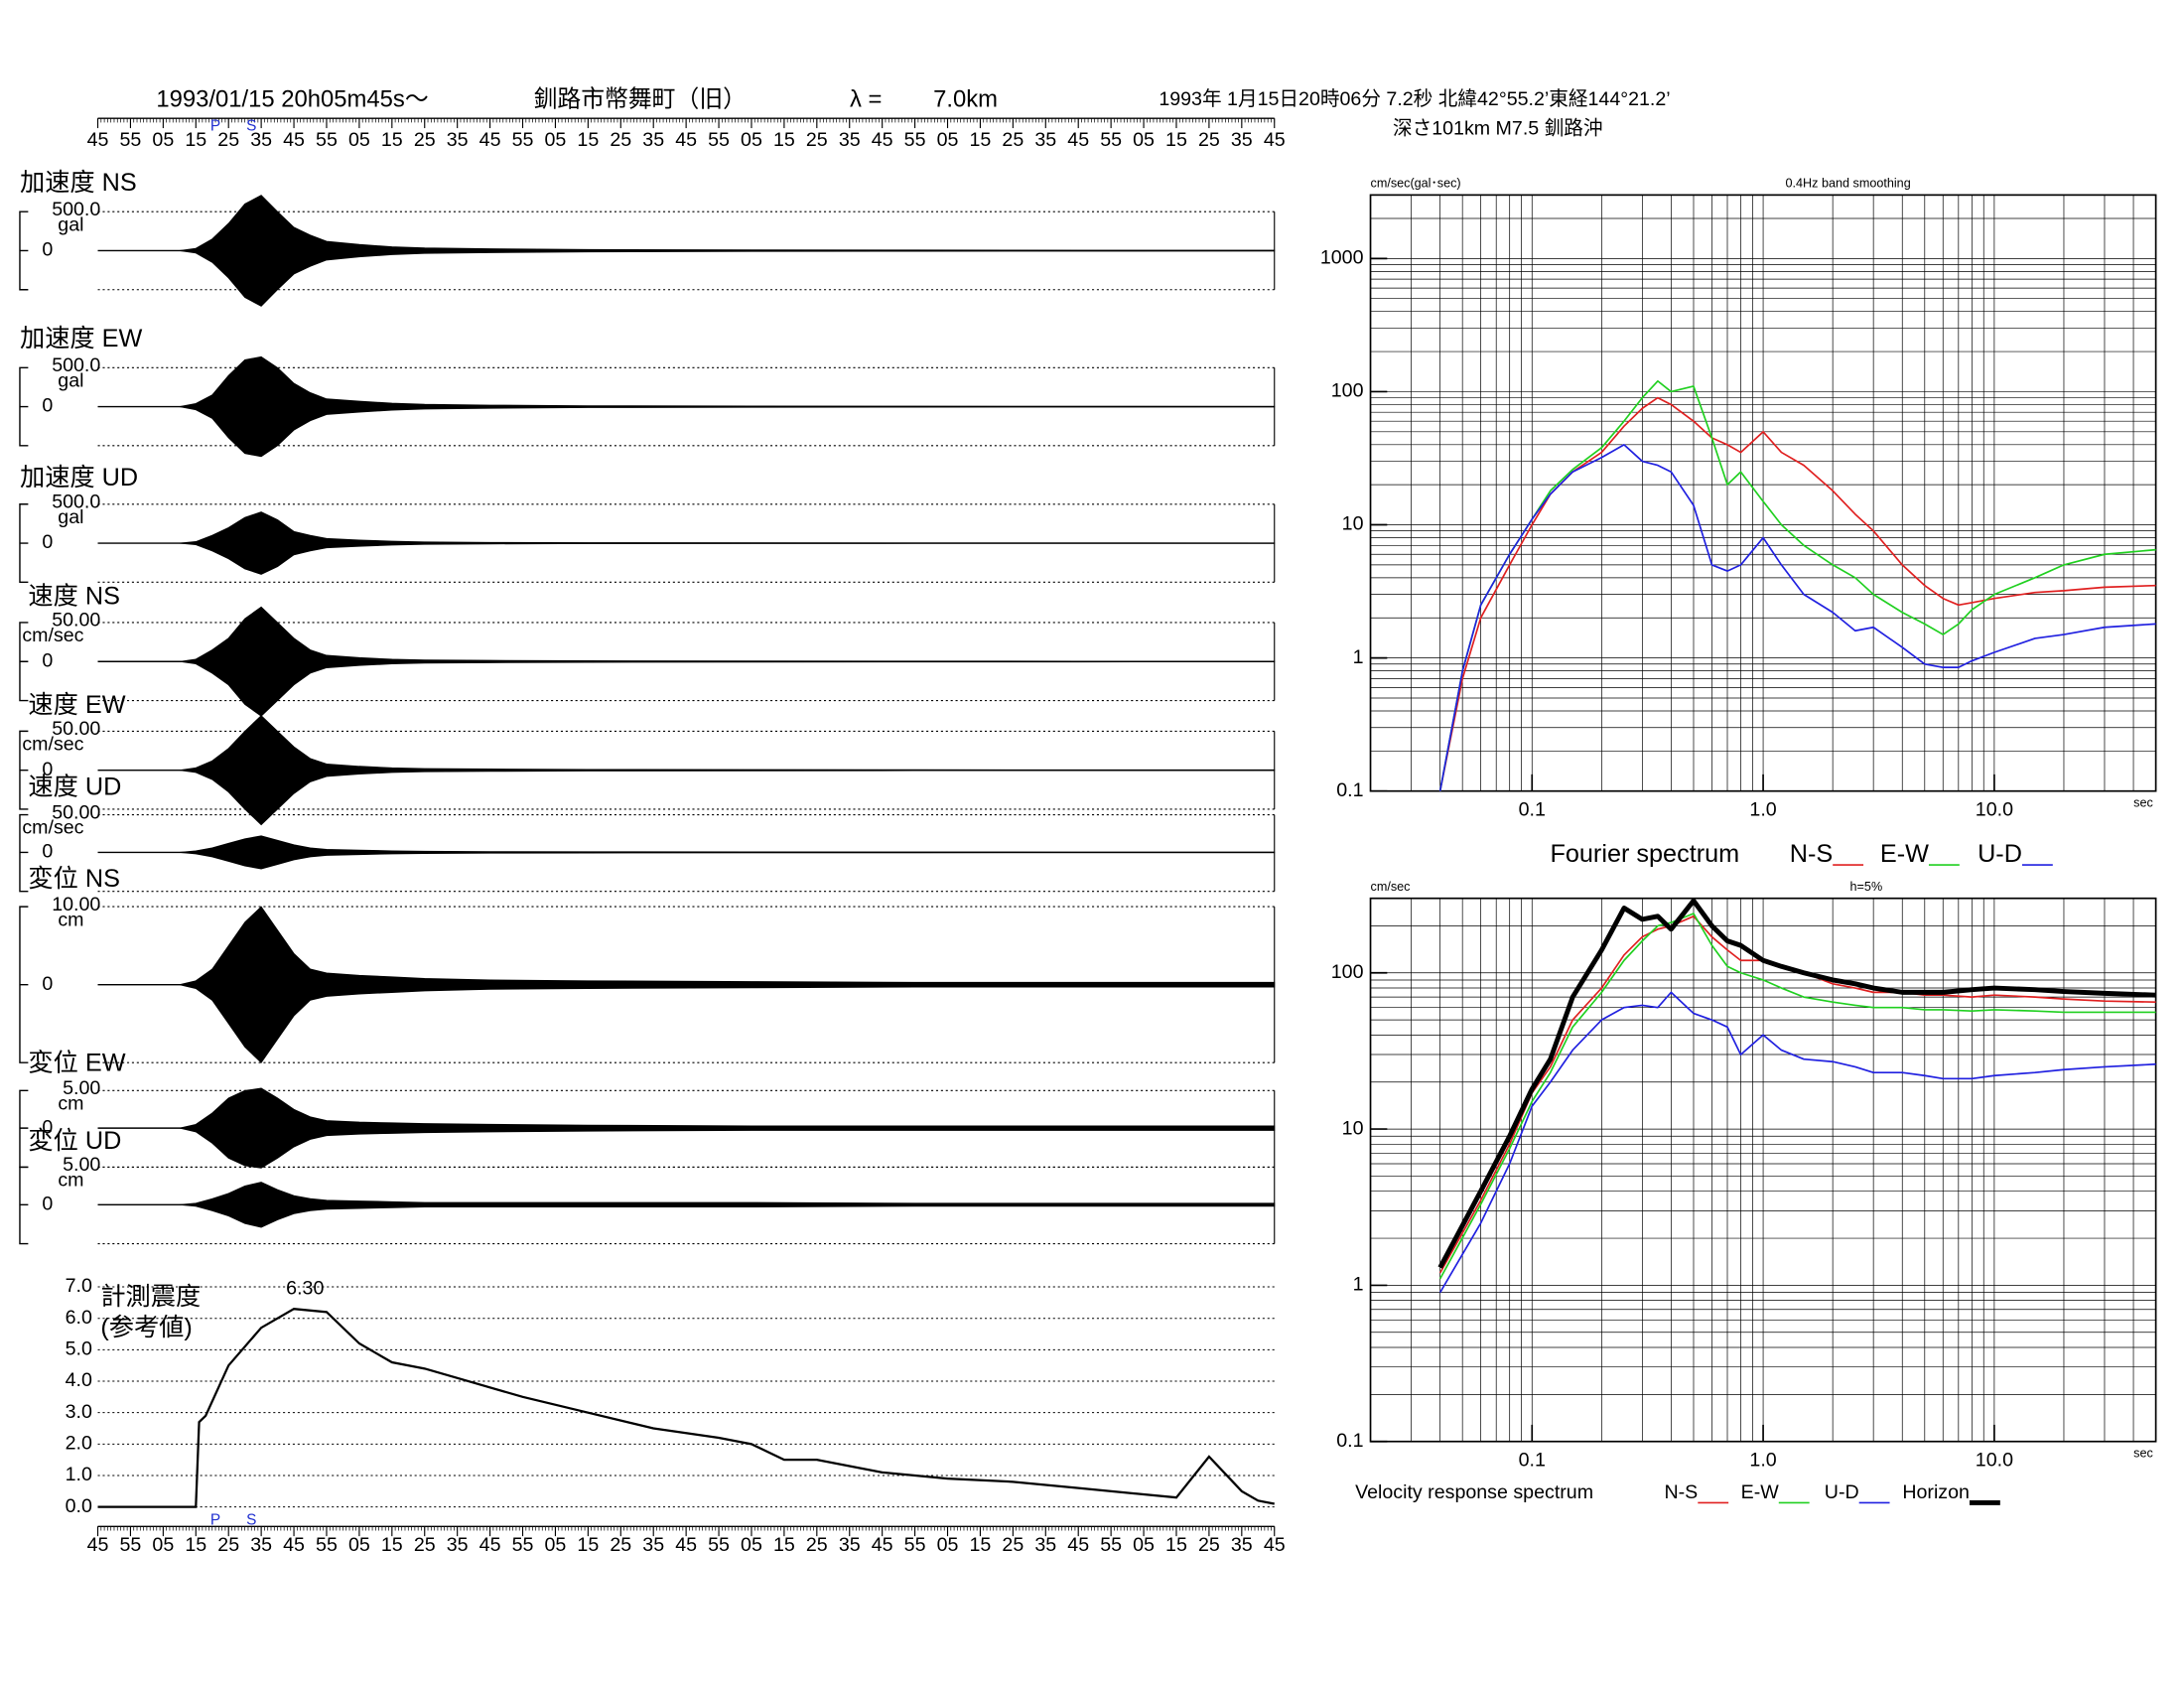 This screenshot has height=1688, width=2184. What do you see at coordinates (79, 1474) in the screenshot?
I see `y-tick-label: 1.0` at bounding box center [79, 1474].